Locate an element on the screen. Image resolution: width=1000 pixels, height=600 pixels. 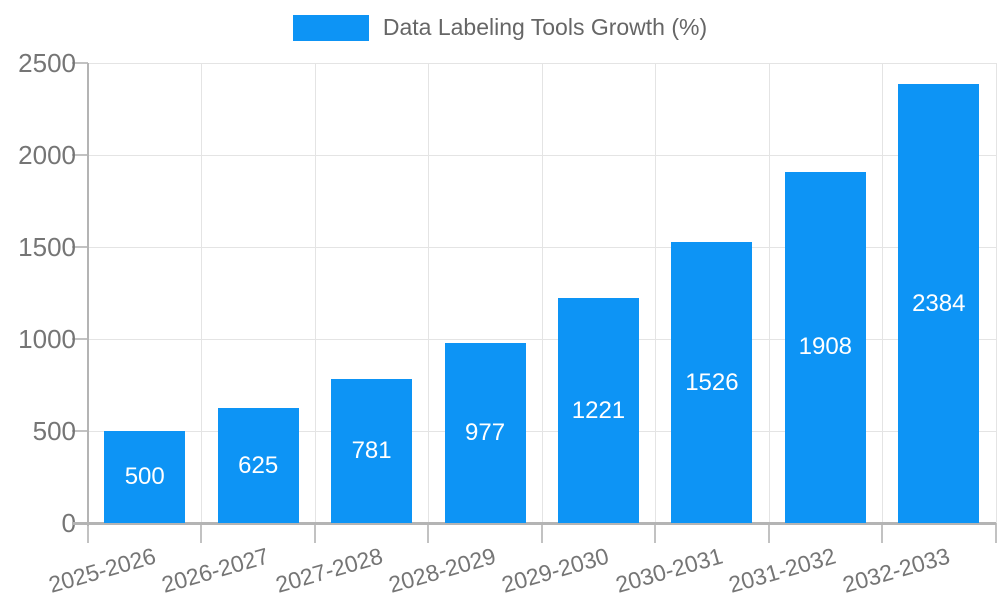
x-tick-label: 2027-2028 is located at coordinates (329, 570).